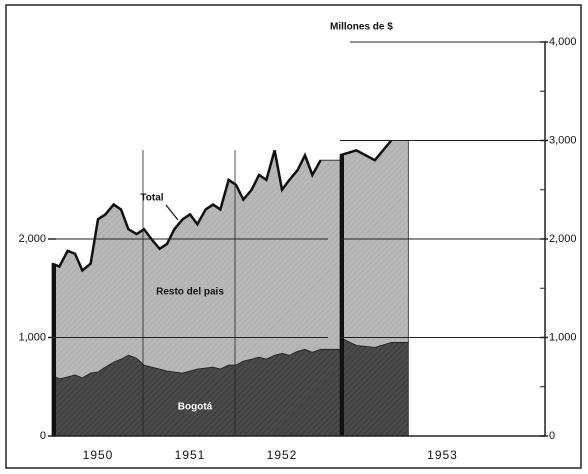 Image resolution: width=588 pixels, height=474 pixels. Describe the element at coordinates (563, 239) in the screenshot. I see `y2-tick-label: 2,000` at that location.